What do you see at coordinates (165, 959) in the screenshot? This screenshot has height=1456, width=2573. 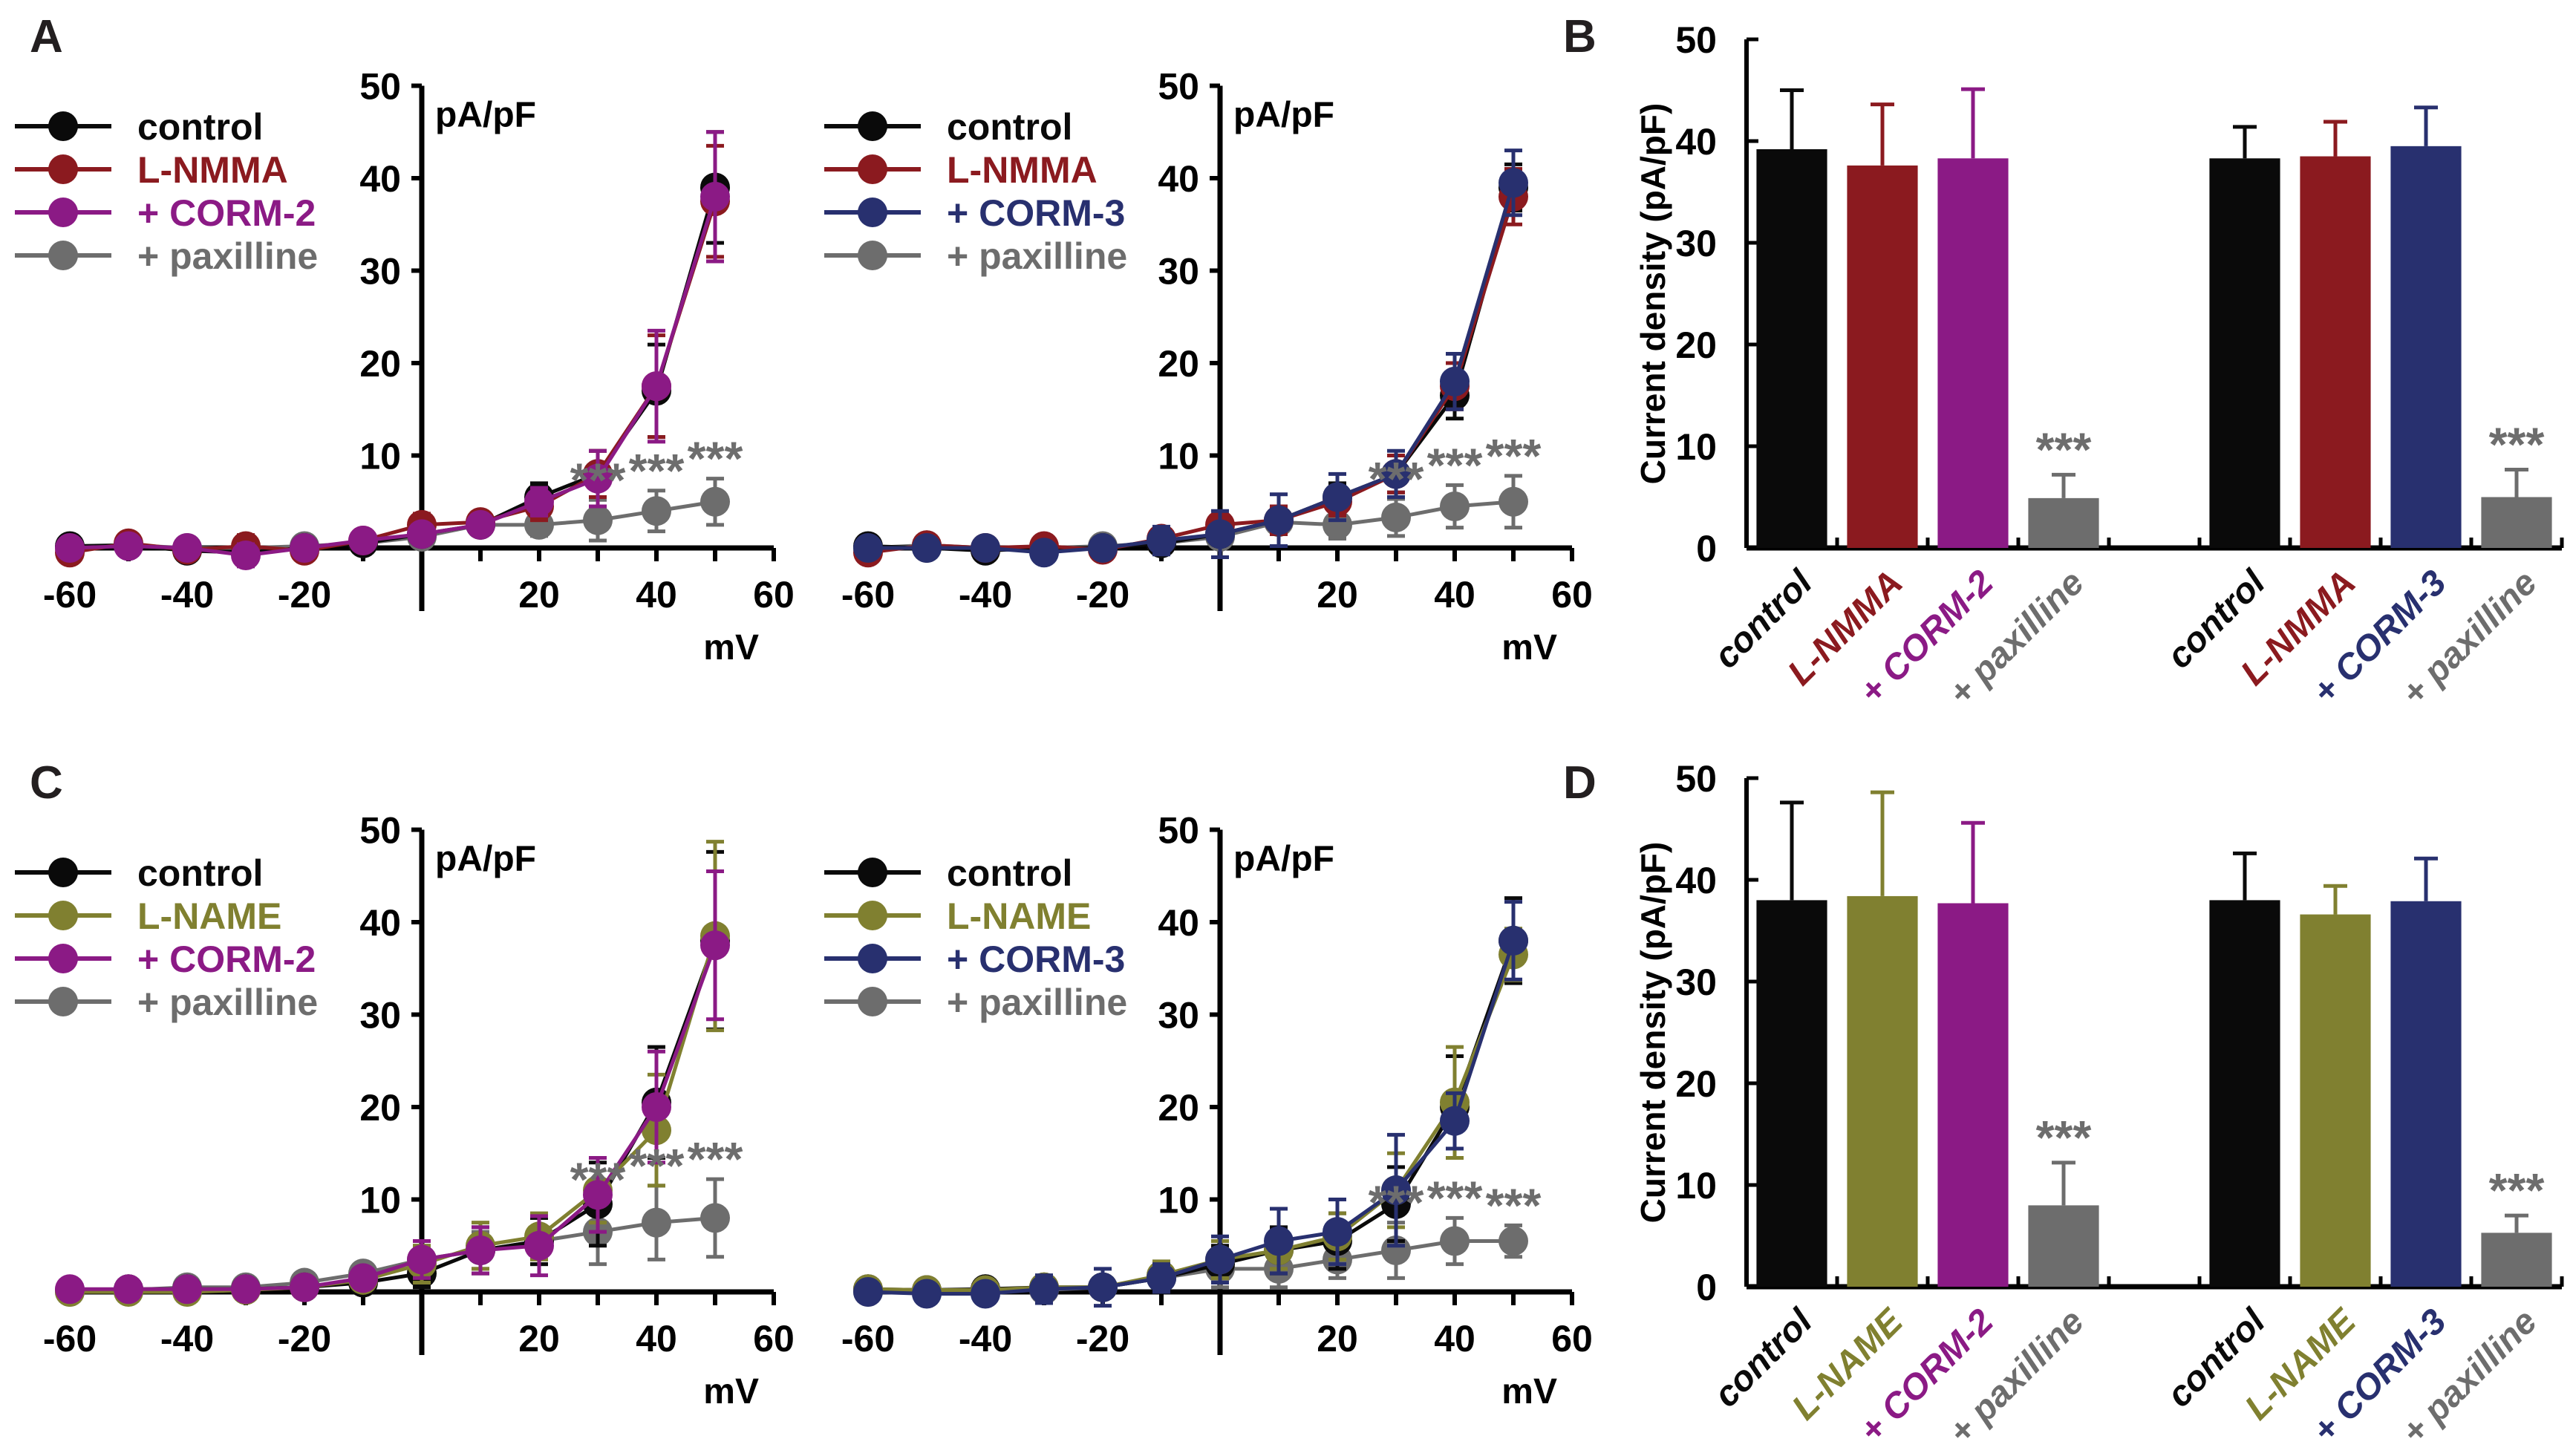 I see `legend-item: + CORM-2` at bounding box center [165, 959].